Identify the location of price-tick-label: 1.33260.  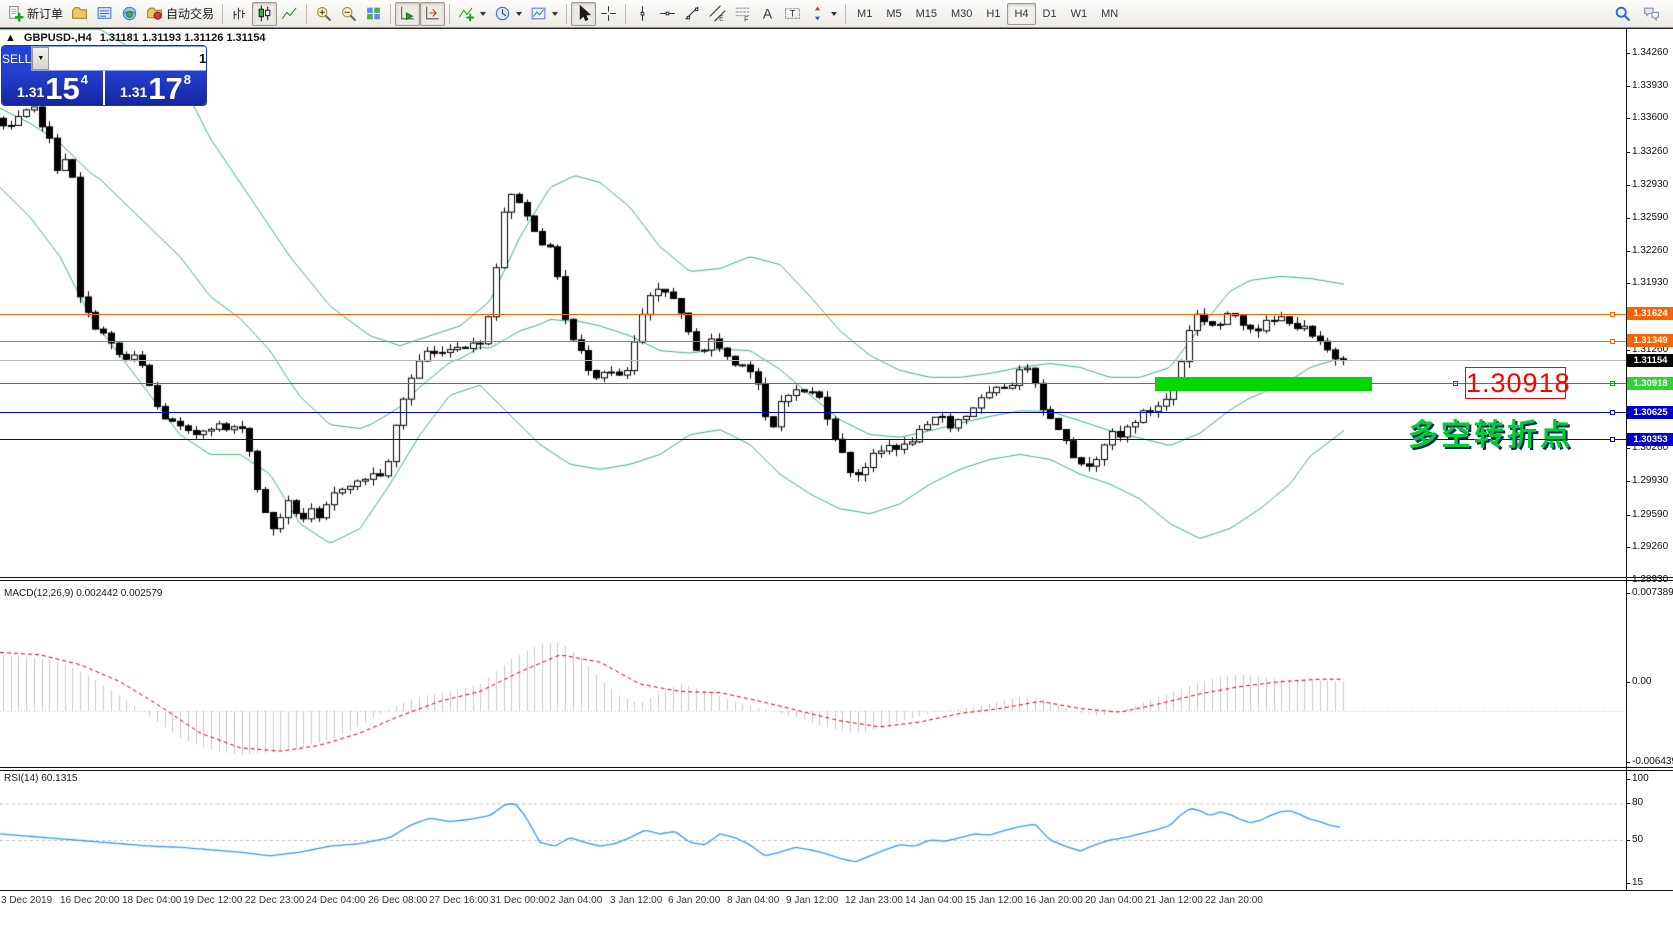
(1650, 151).